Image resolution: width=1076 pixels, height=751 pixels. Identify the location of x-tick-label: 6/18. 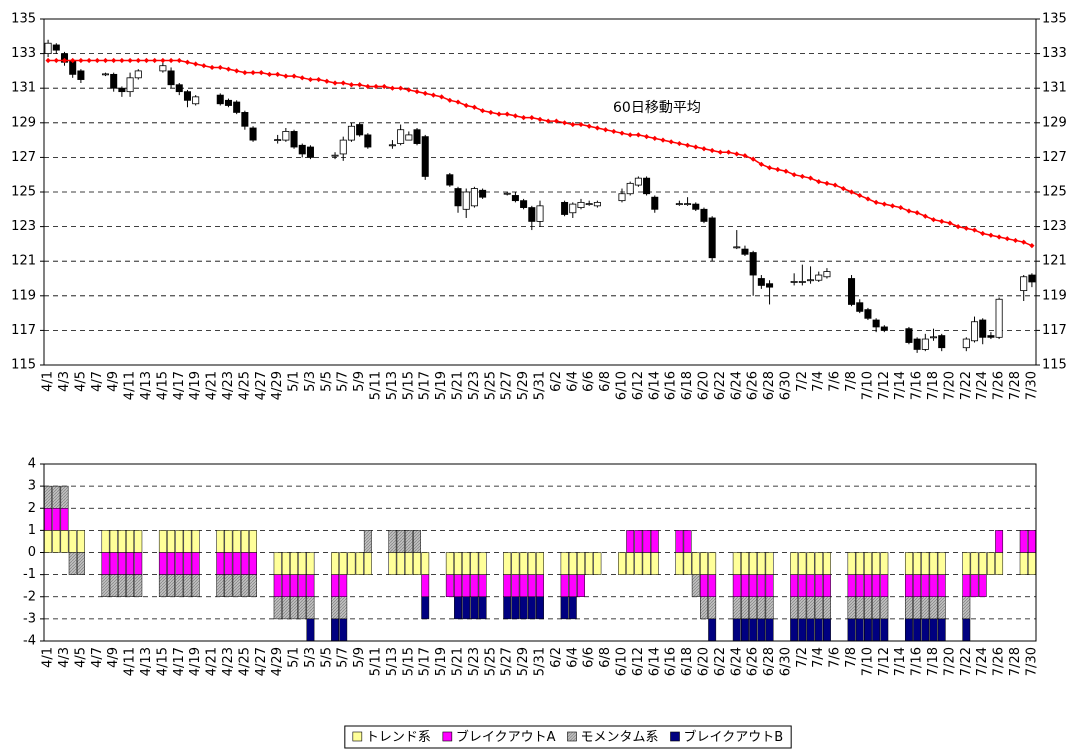
(687, 661).